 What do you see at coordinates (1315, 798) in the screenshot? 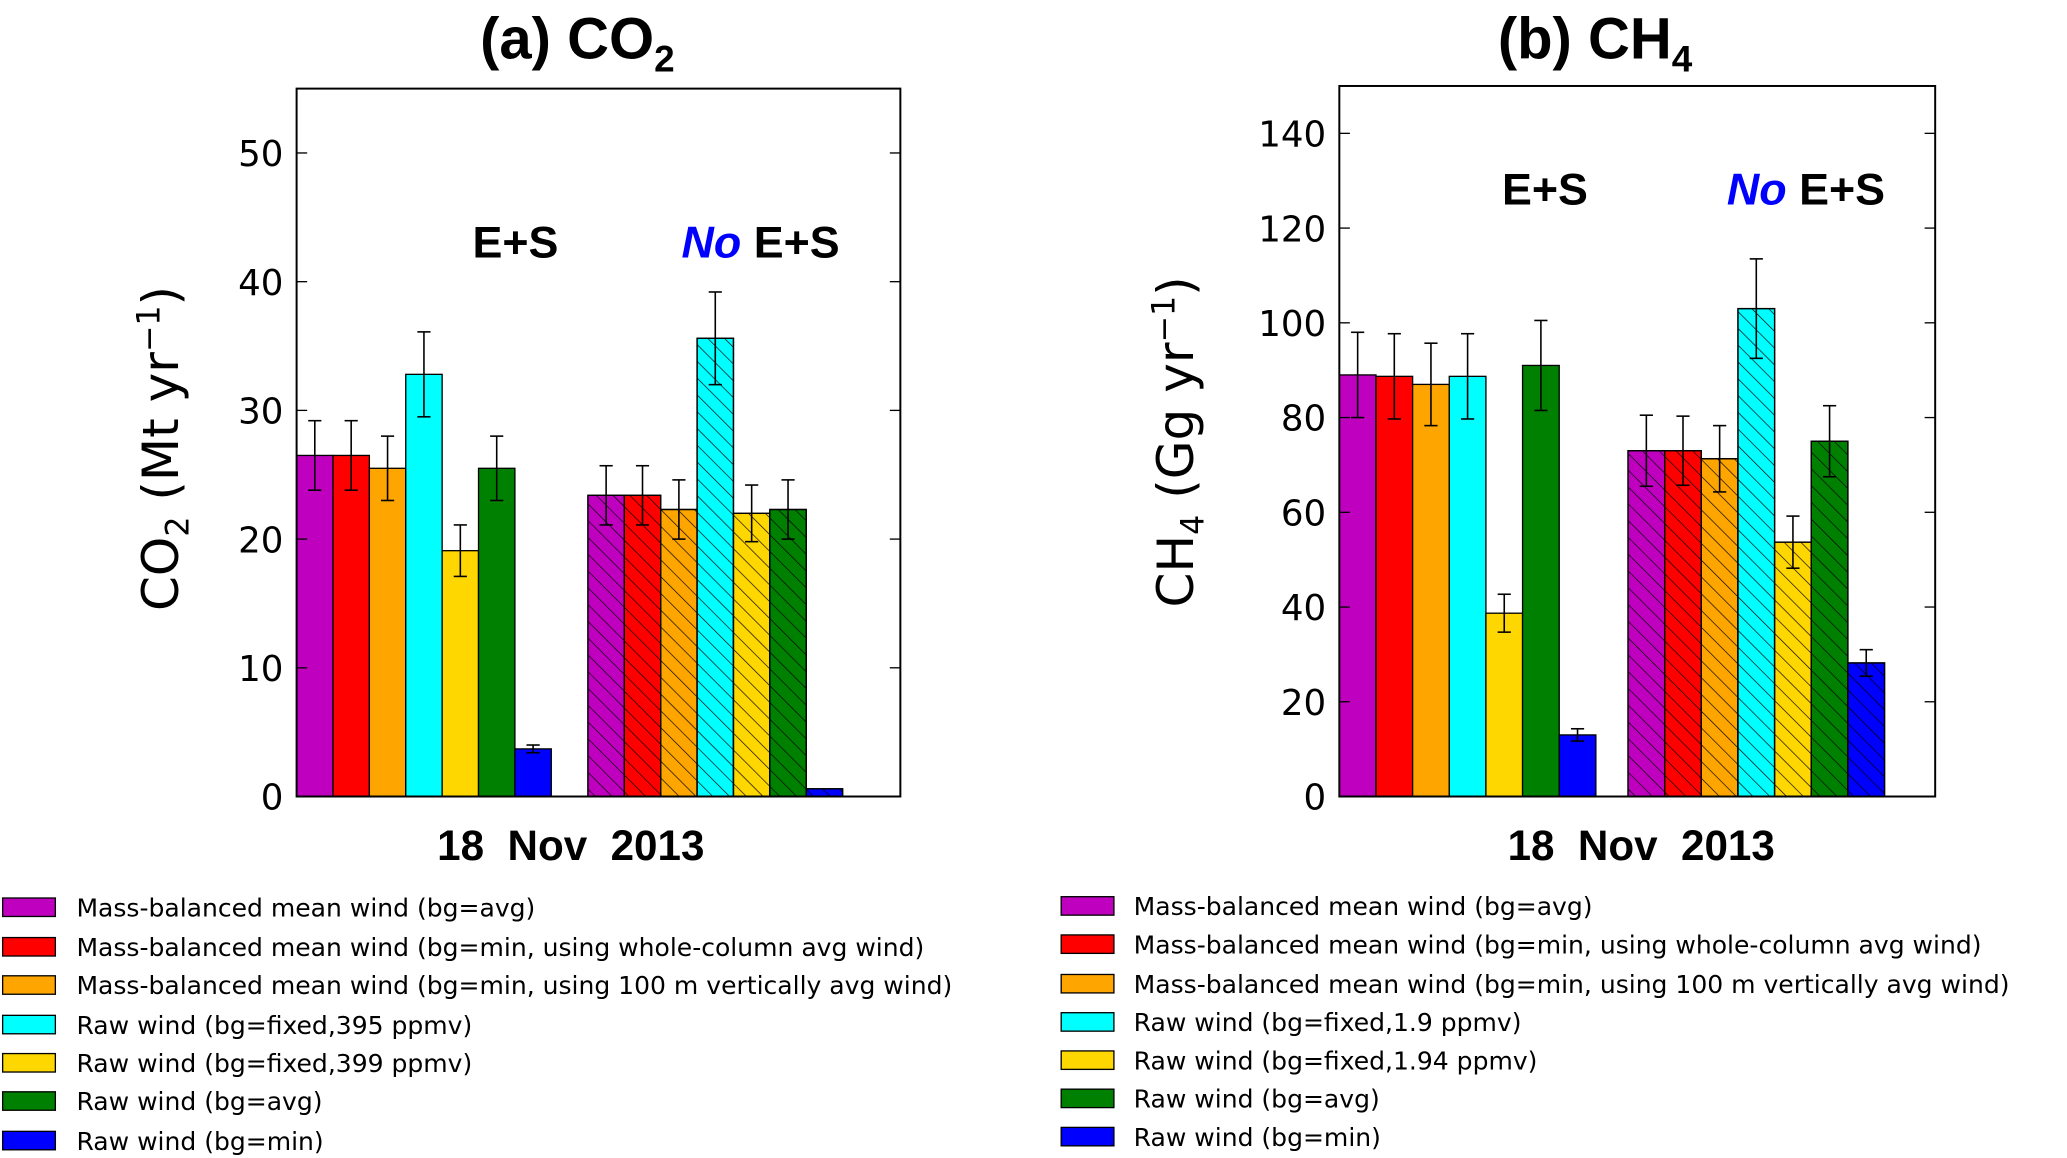
I see `y-tick-label: 0` at bounding box center [1315, 798].